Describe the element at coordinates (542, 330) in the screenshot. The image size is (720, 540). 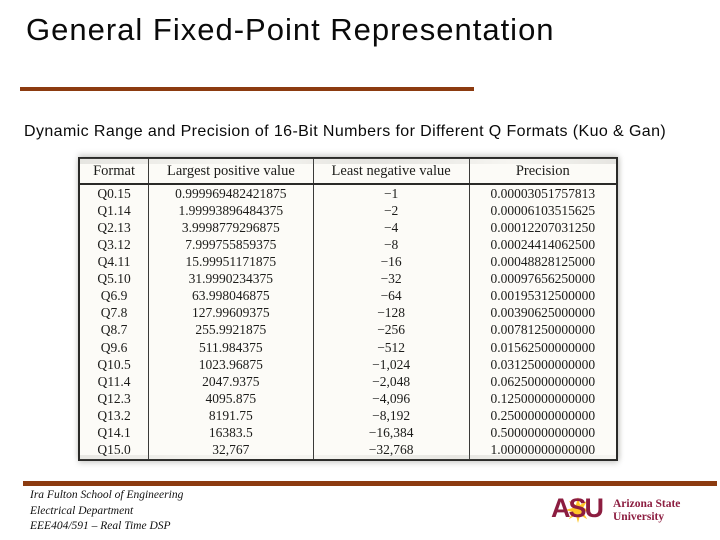
I see `table-cell: 0.00781250000000` at that location.